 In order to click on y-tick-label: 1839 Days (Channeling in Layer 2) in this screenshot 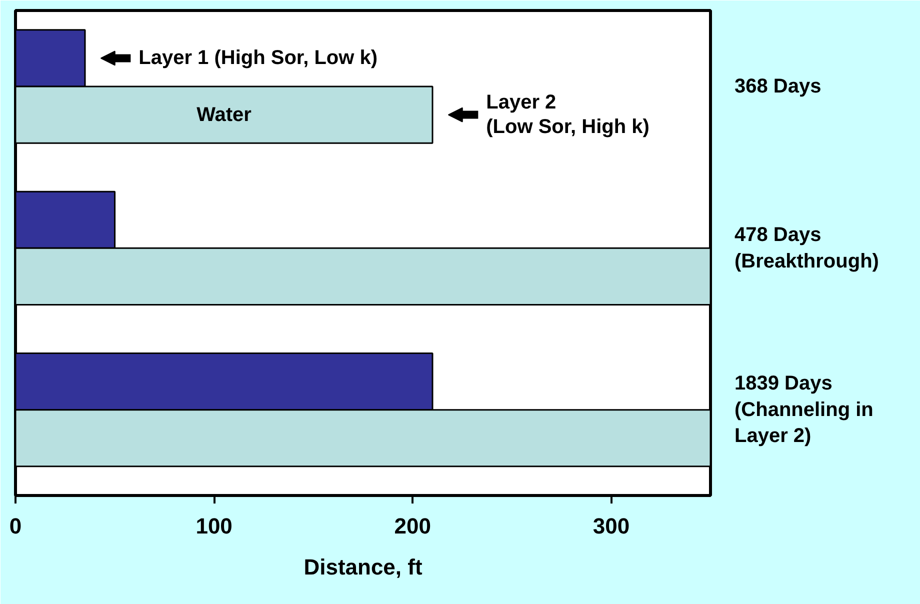, I will do `click(804, 410)`.